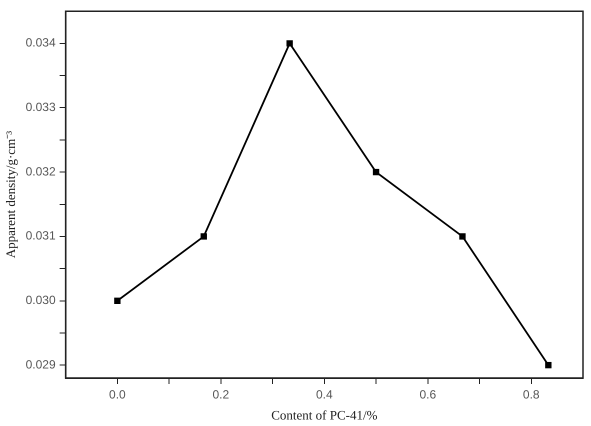  Describe the element at coordinates (10, 194) in the screenshot. I see `y-axis-title: Apparent density/g·cm⁻³` at that location.